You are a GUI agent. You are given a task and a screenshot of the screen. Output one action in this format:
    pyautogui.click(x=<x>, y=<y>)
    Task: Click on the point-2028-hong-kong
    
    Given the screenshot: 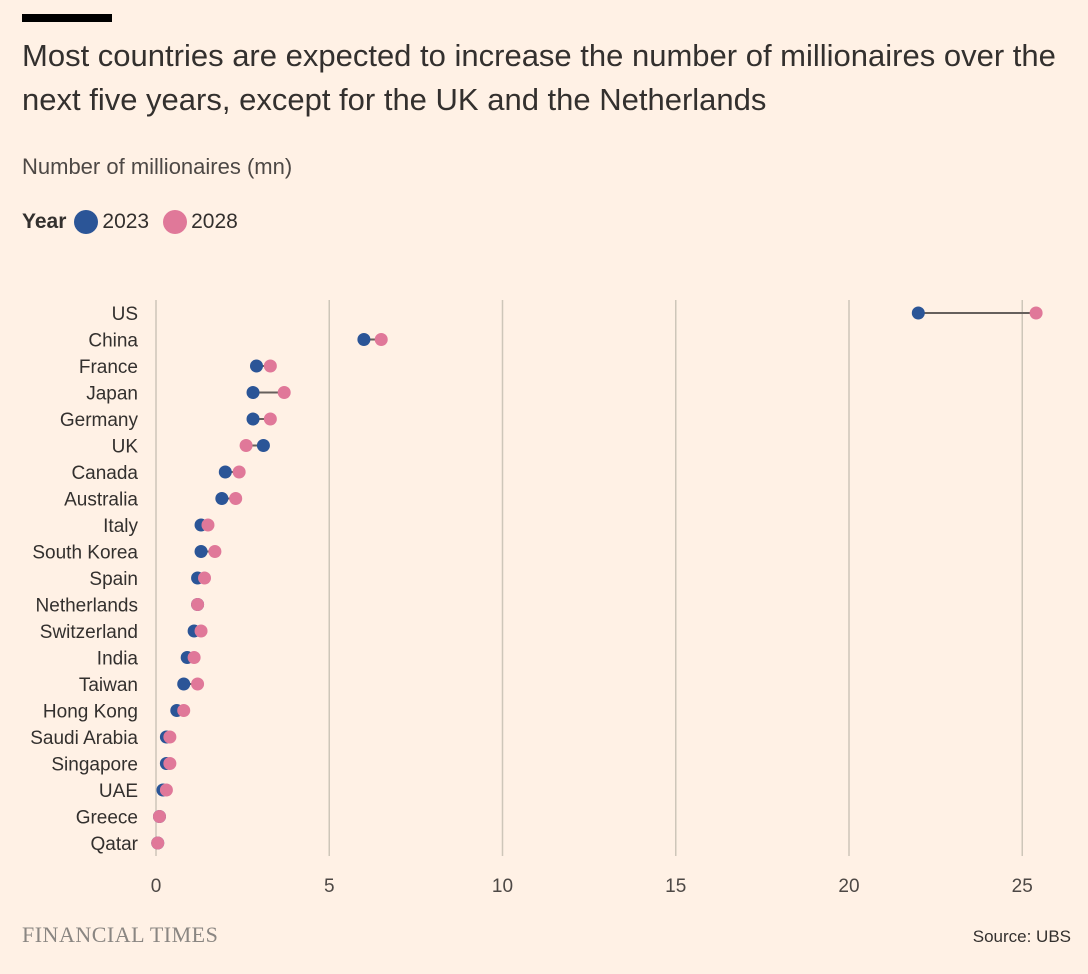 What is the action you would take?
    pyautogui.click(x=184, y=710)
    